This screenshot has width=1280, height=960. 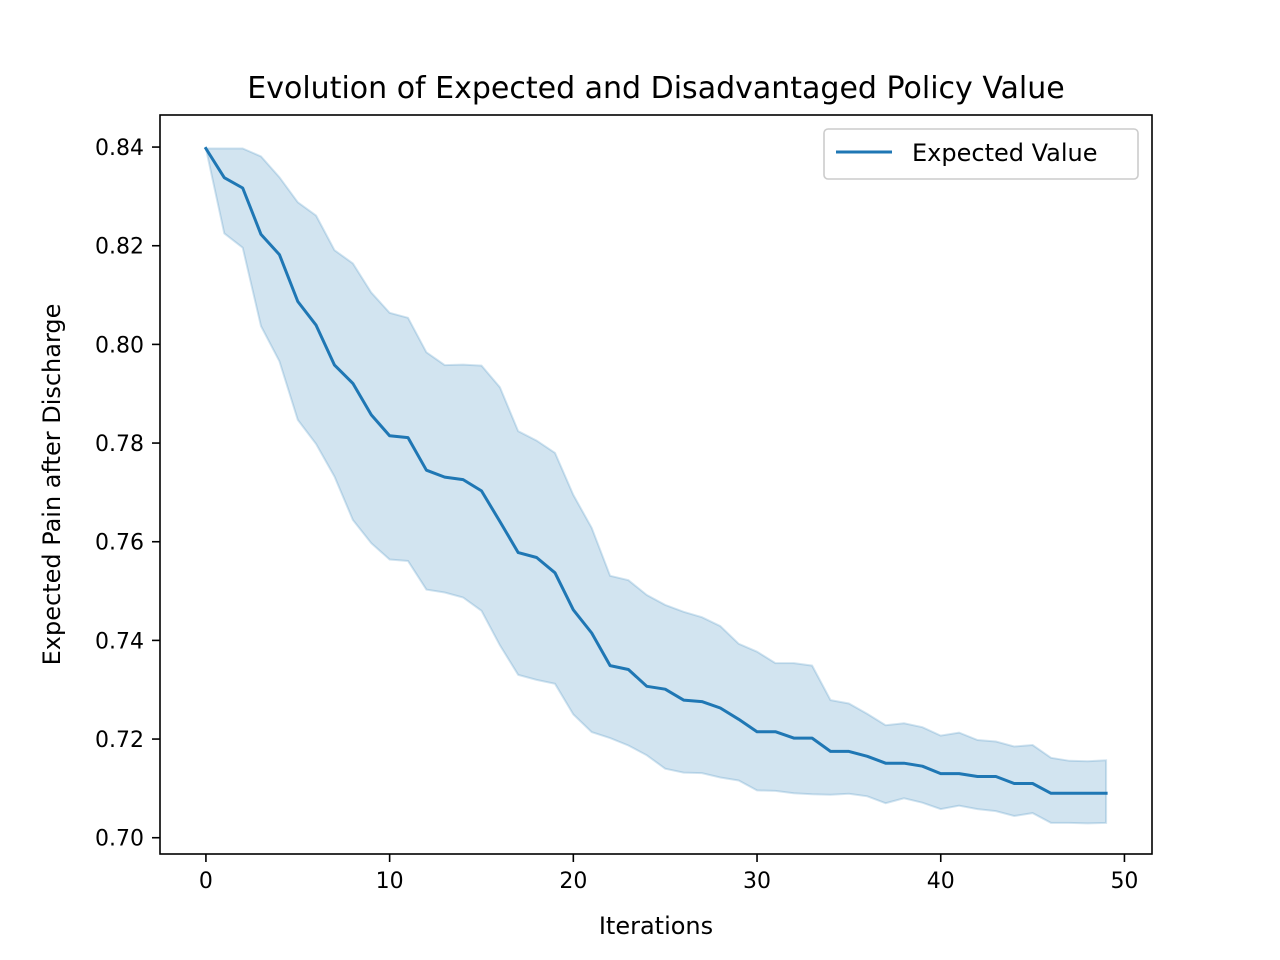 I want to click on legend-box, so click(x=981, y=154).